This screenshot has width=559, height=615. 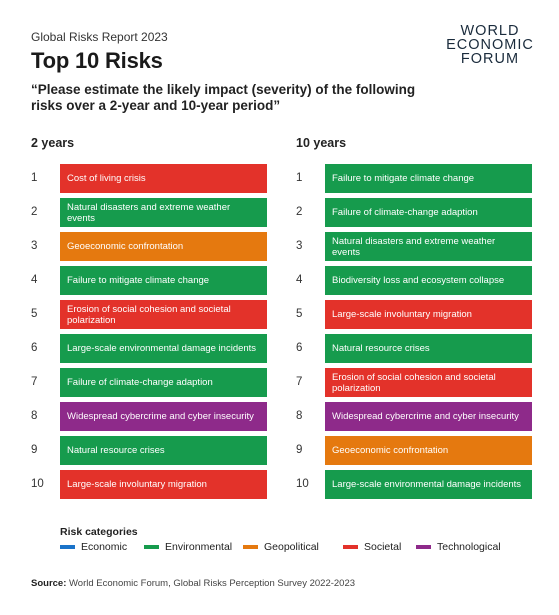 What do you see at coordinates (49, 583) in the screenshot?
I see `source-label: Source:` at bounding box center [49, 583].